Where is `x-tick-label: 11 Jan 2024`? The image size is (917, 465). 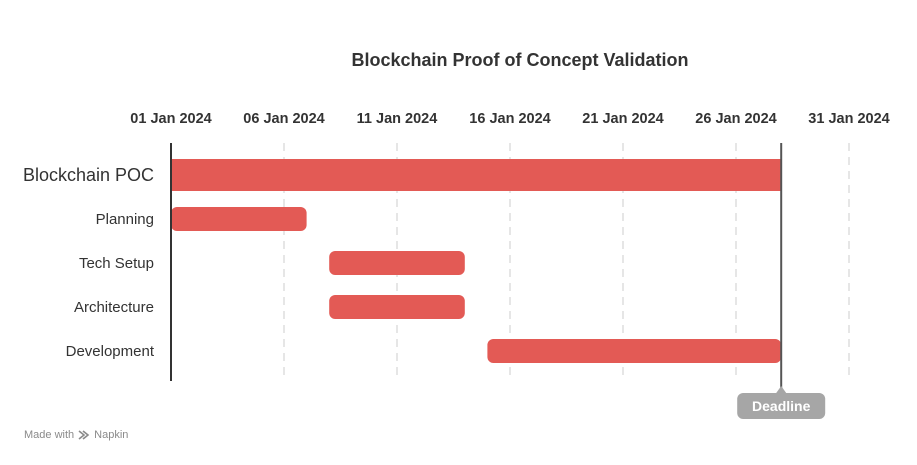 x-tick-label: 11 Jan 2024 is located at coordinates (397, 119).